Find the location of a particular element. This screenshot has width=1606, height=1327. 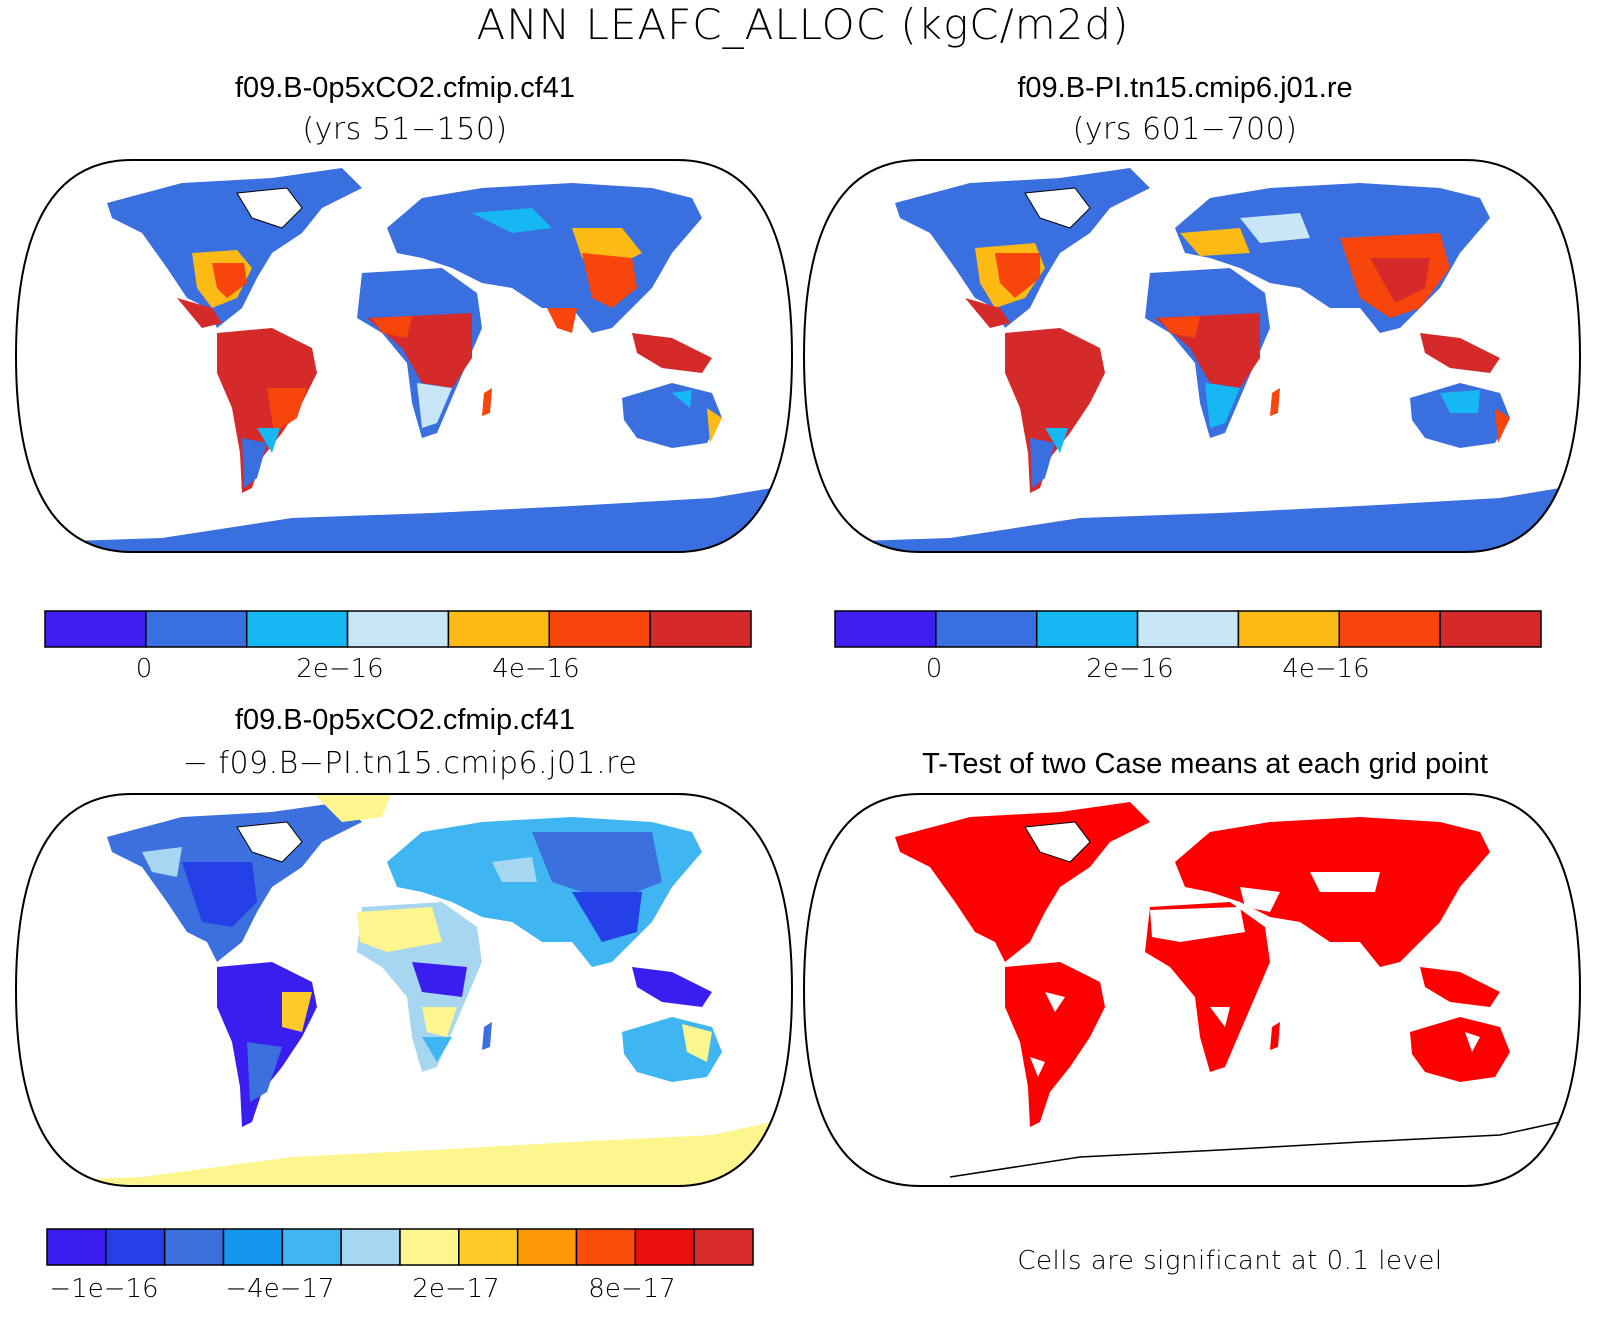

significance-mask is located at coordinates (1192, 990).